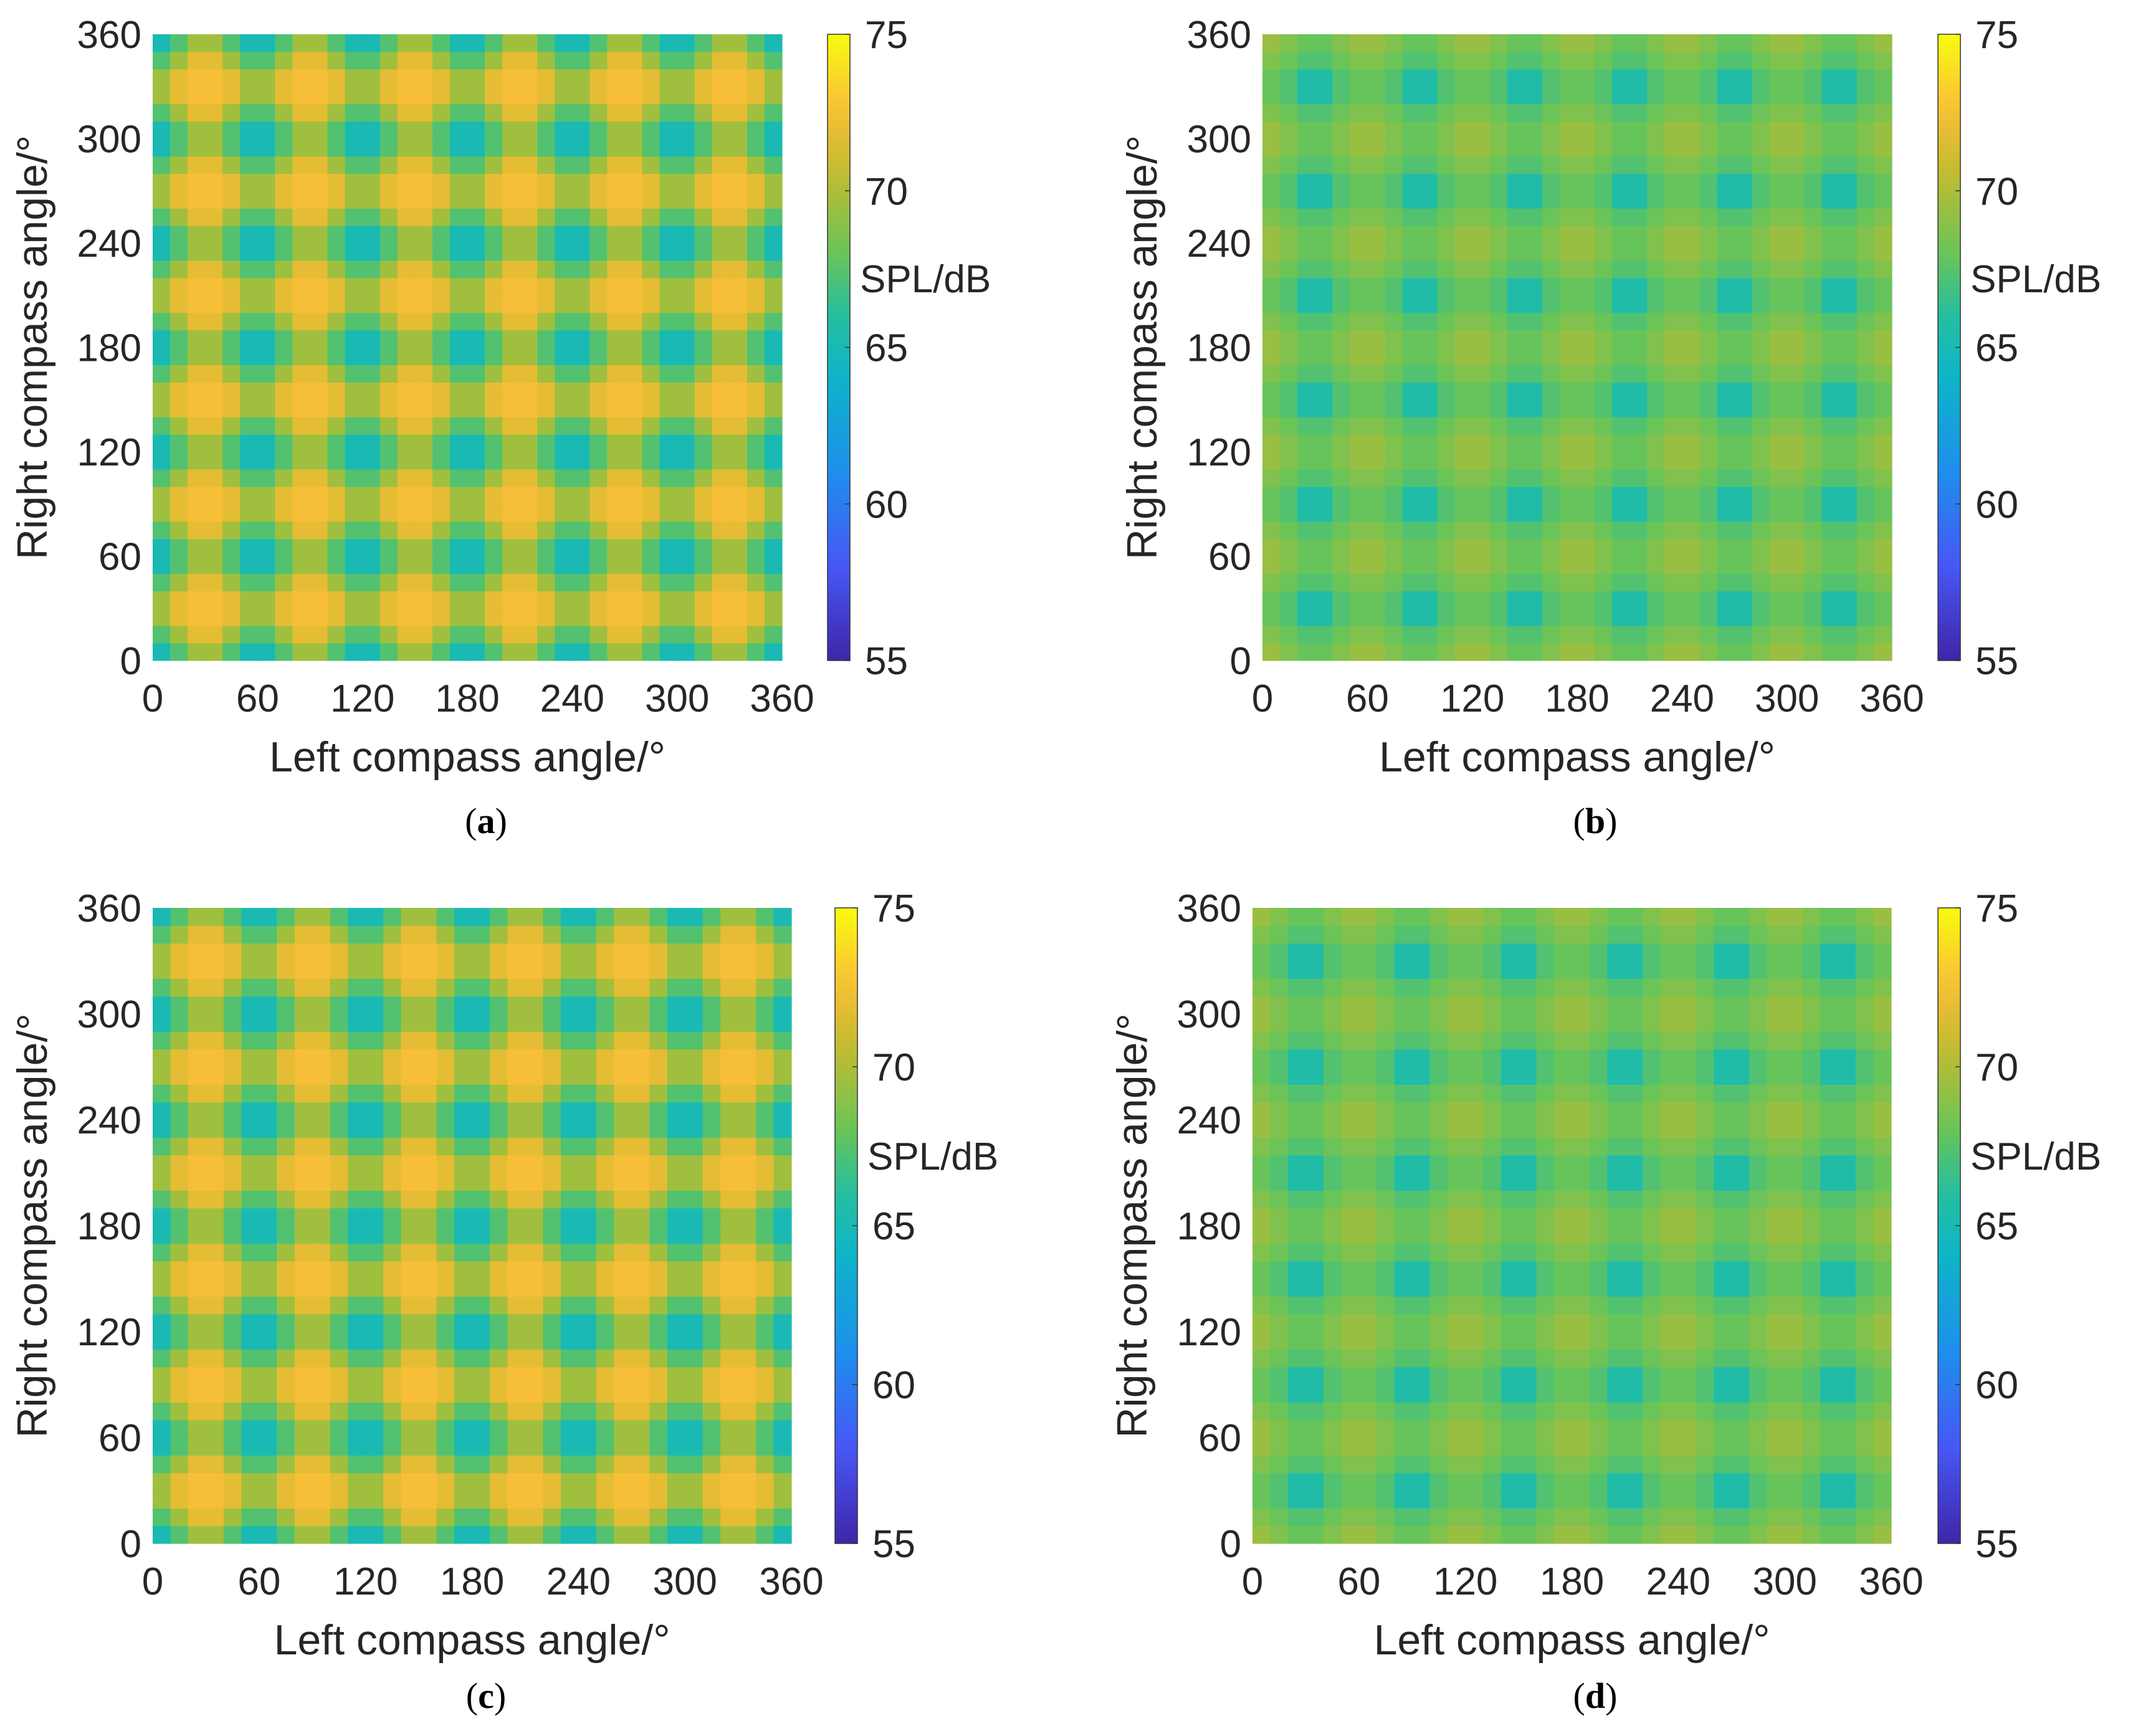  Describe the element at coordinates (1996, 35) in the screenshot. I see `colorbar-tick-label: 75` at that location.